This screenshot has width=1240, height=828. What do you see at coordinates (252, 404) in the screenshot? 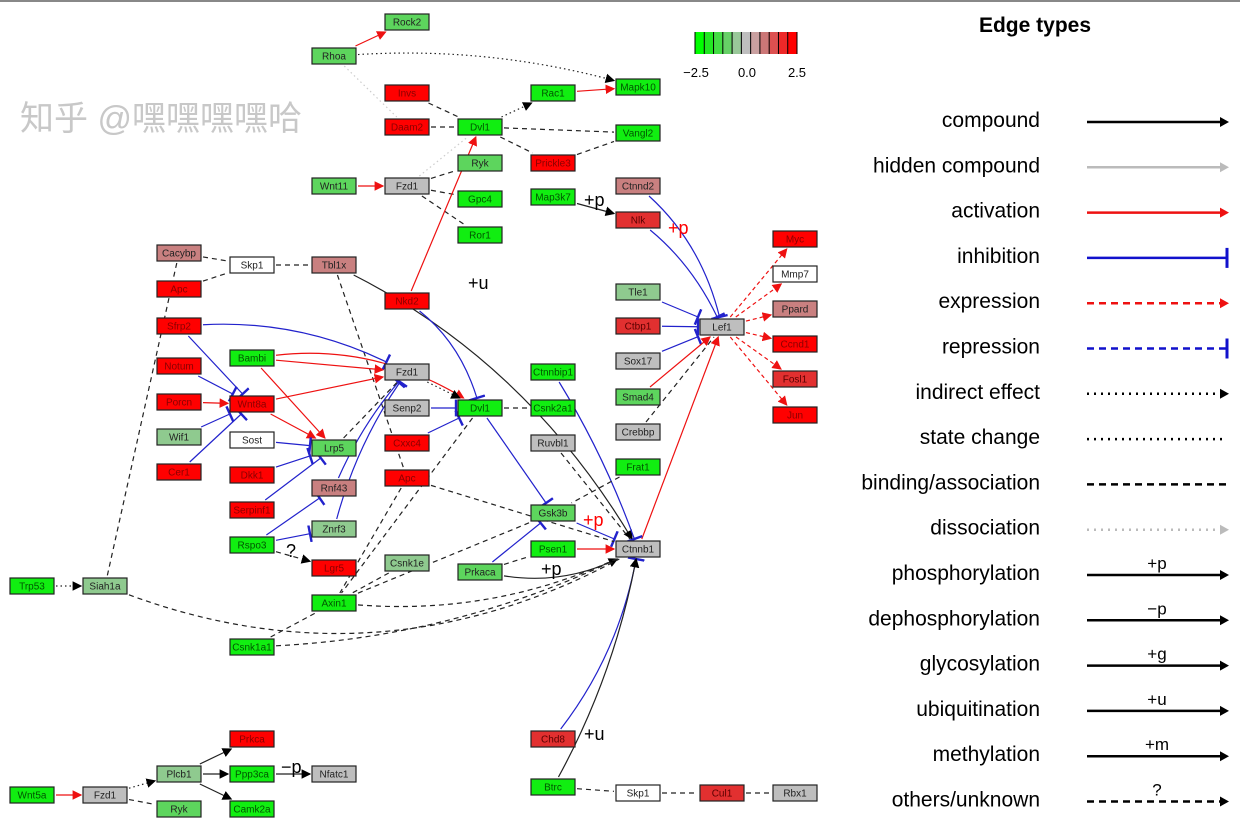
I see `gene-node: Wnt8a` at bounding box center [252, 404].